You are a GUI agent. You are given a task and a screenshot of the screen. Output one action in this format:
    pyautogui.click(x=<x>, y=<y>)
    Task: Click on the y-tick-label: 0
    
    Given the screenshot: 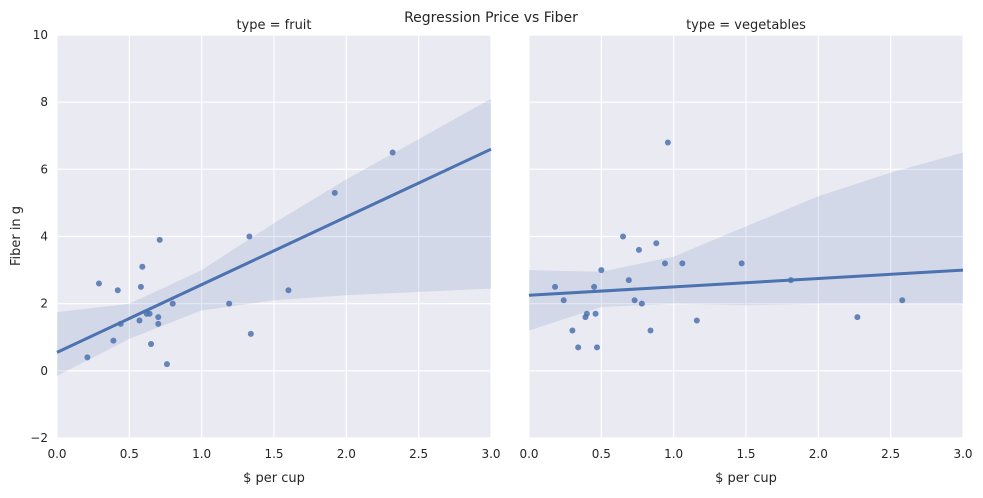 What is the action you would take?
    pyautogui.click(x=44, y=371)
    